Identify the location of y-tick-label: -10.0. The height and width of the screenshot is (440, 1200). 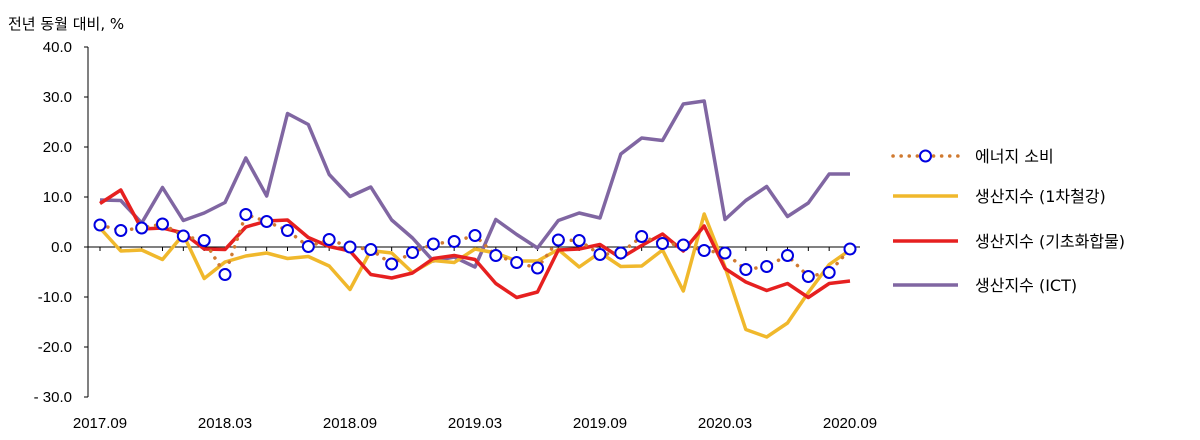
(55, 297).